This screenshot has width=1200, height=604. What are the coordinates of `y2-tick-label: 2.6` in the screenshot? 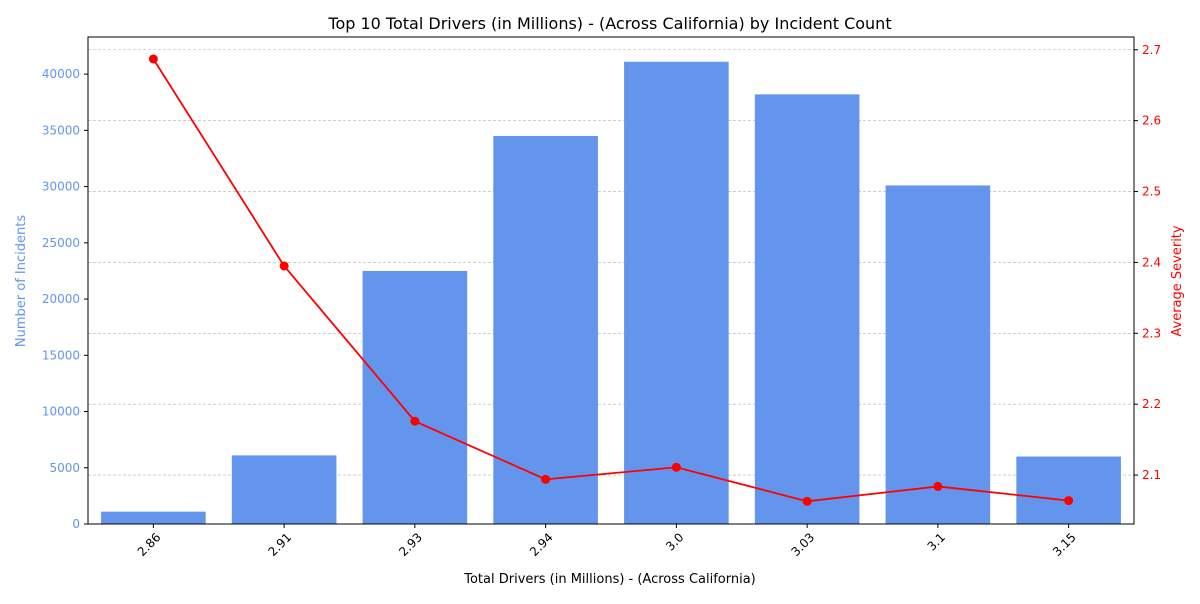 It's located at (1151, 121).